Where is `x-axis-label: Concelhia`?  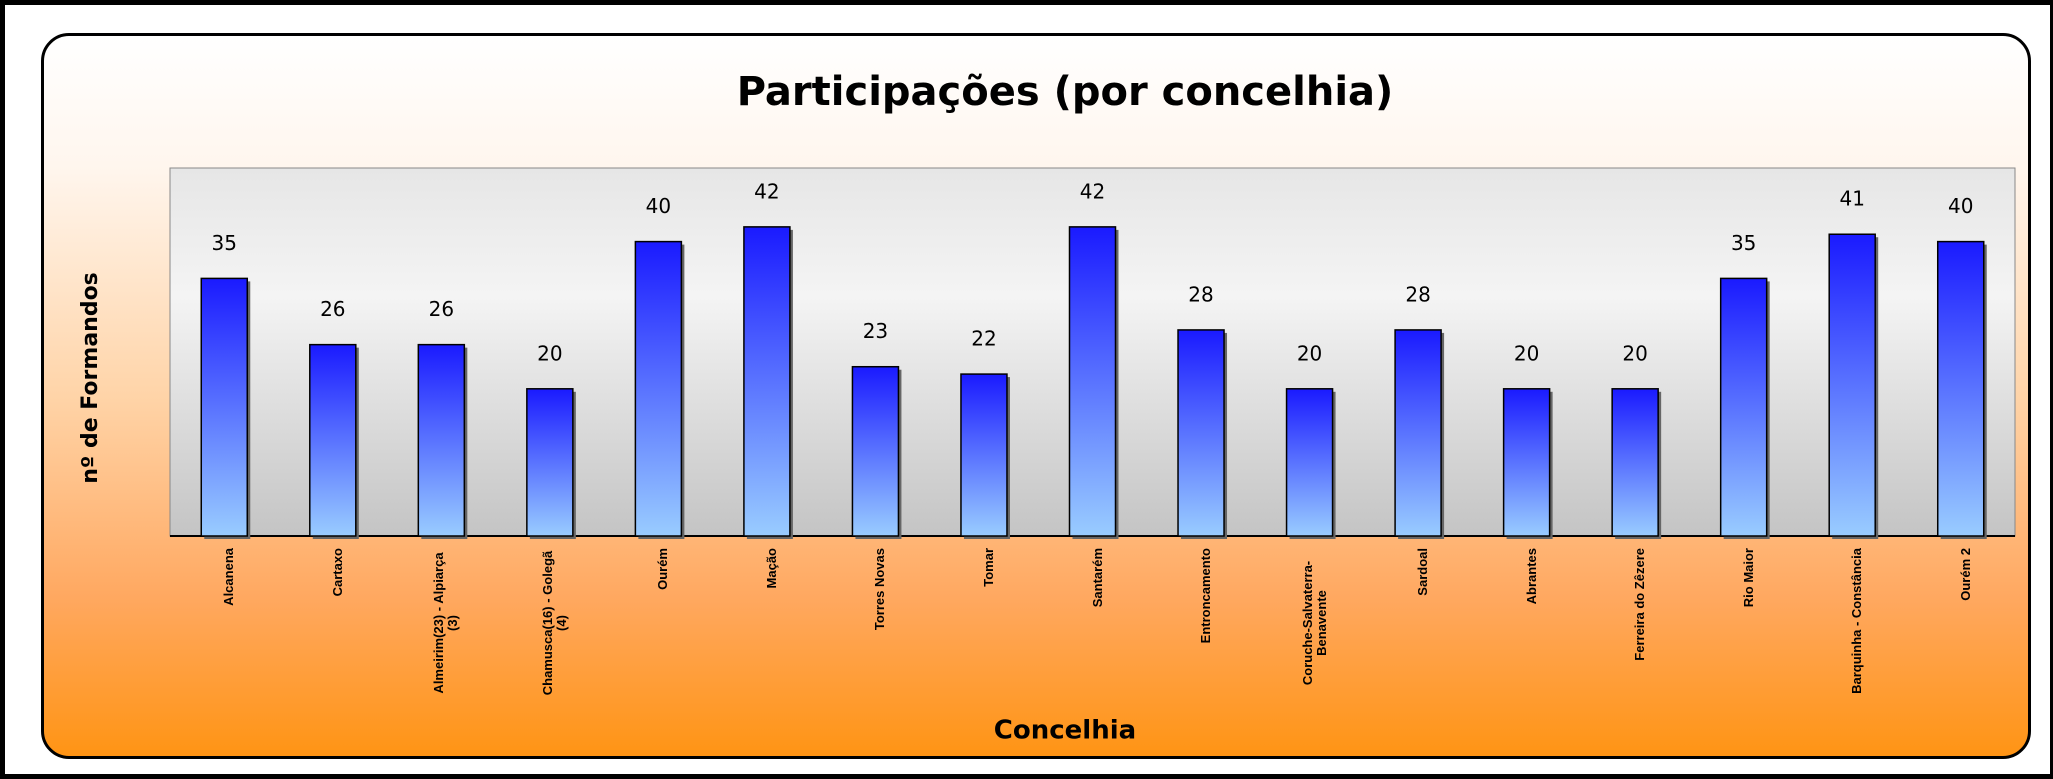 x-axis-label: Concelhia is located at coordinates (1065, 731).